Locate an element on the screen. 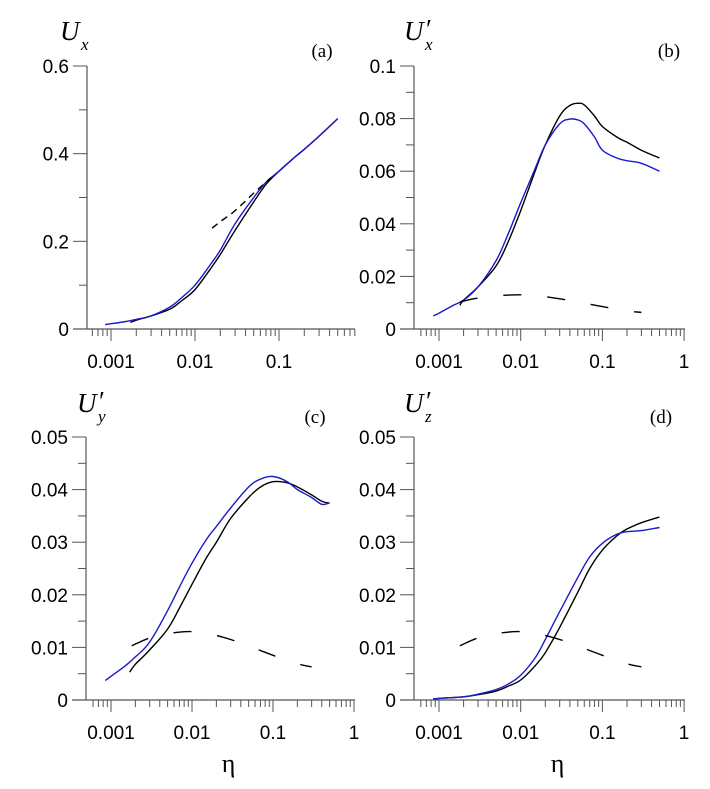 This screenshot has height=789, width=710. y-tick-label: 0.6 is located at coordinates (56, 67).